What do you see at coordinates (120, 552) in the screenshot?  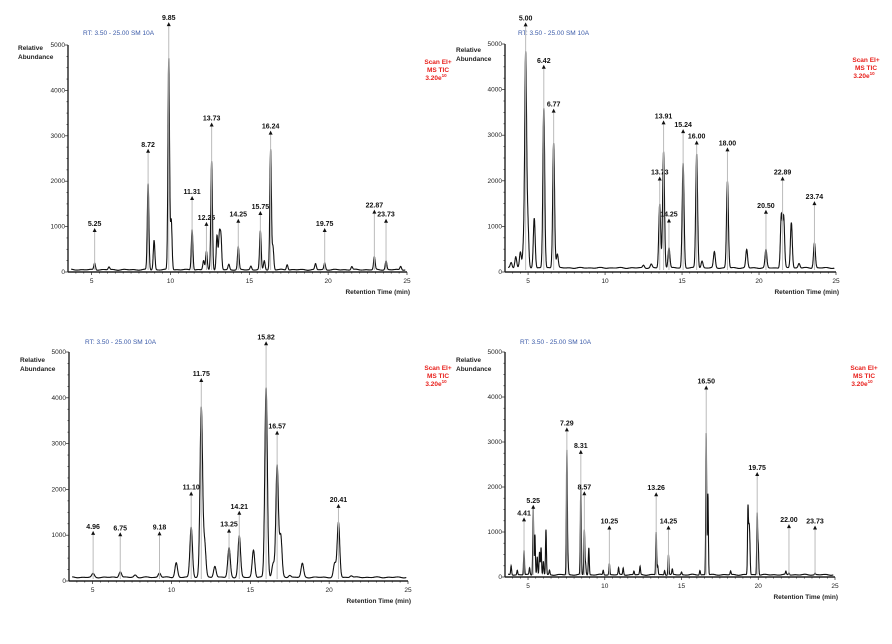 I see `peak-annotation: 6.75` at bounding box center [120, 552].